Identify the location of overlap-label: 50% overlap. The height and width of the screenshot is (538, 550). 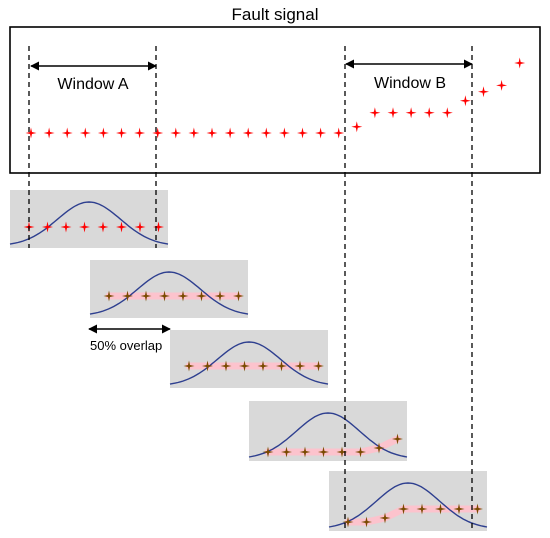
(126, 345).